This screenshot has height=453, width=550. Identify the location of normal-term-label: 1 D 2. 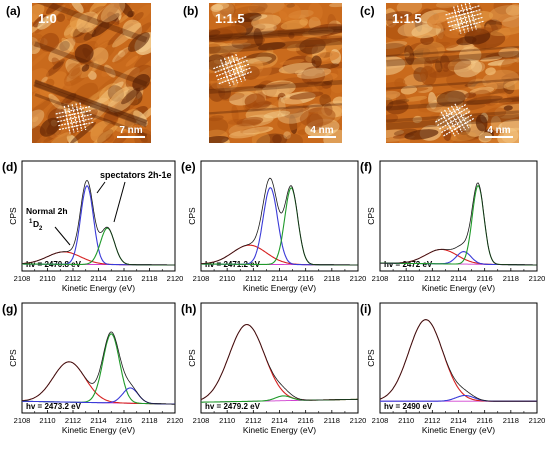
(36, 225).